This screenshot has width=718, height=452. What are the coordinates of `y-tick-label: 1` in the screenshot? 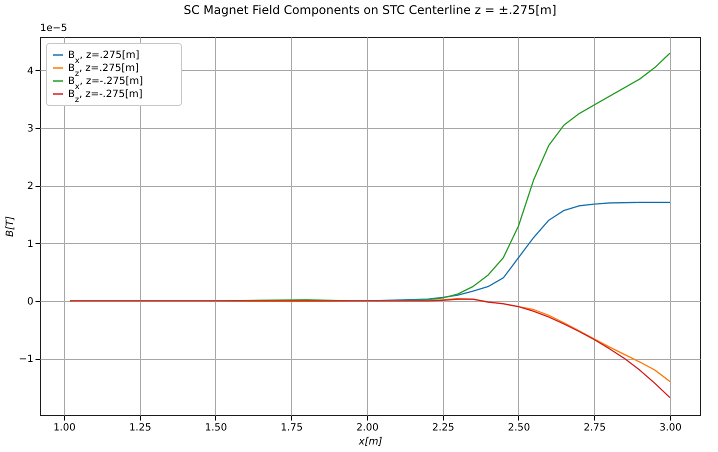 It's located at (30, 244).